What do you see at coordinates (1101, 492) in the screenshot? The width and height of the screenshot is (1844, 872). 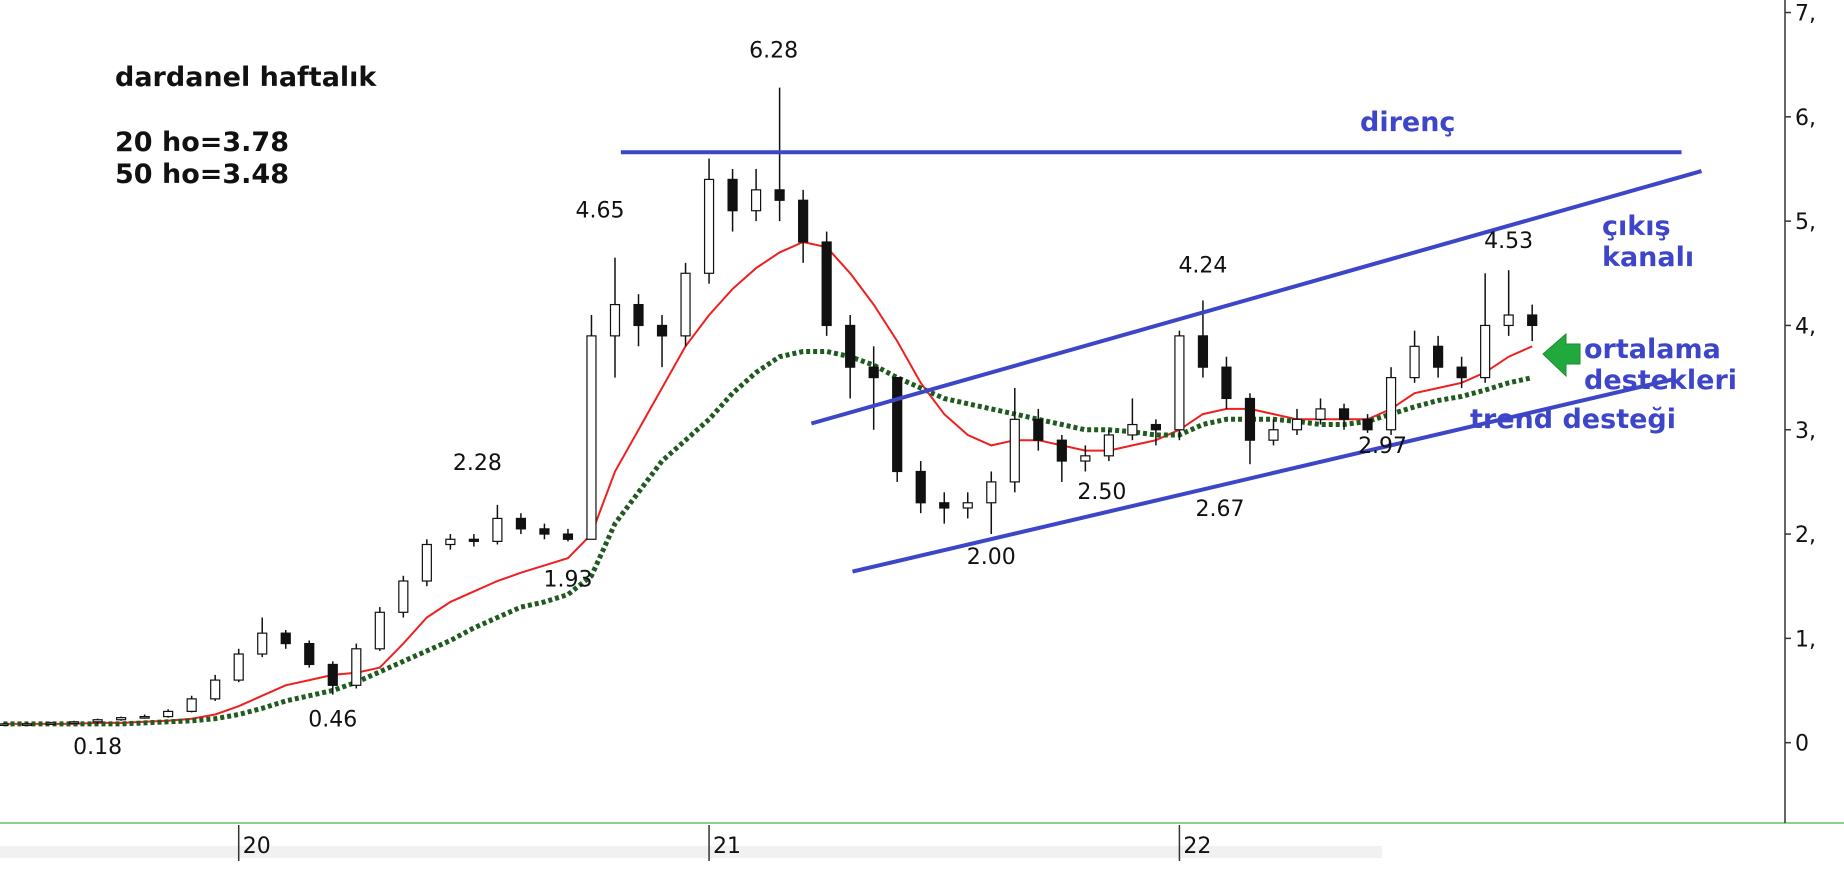 I see `price-label: 2.50` at bounding box center [1101, 492].